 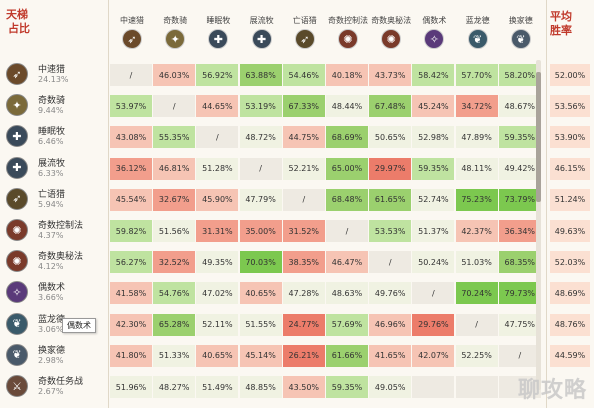 I want to click on matchup-cell: 51.37%, so click(x=433, y=231).